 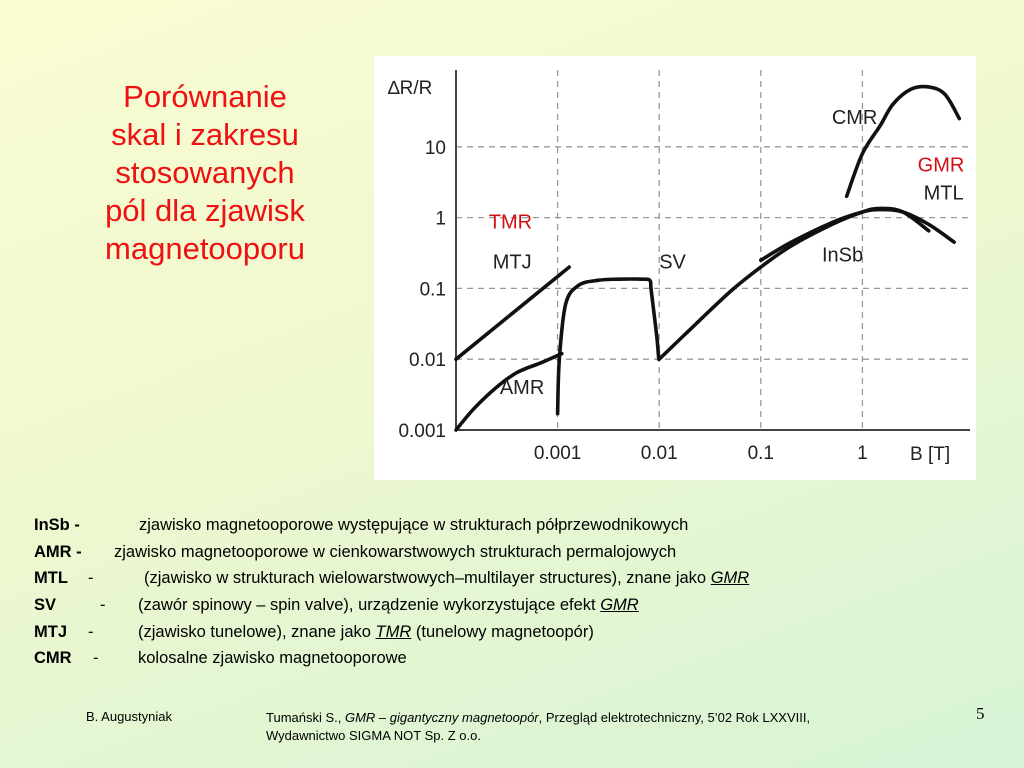 What do you see at coordinates (440, 219) in the screenshot?
I see `y-tick-label: 1` at bounding box center [440, 219].